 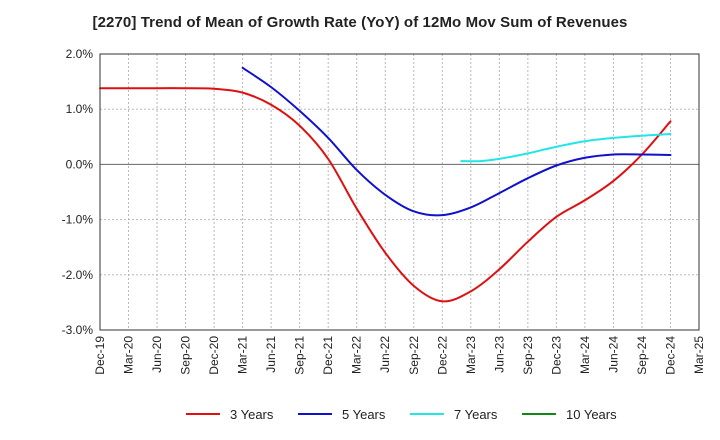 What do you see at coordinates (100, 355) in the screenshot?
I see `x-tick-label: Dec-19` at bounding box center [100, 355].